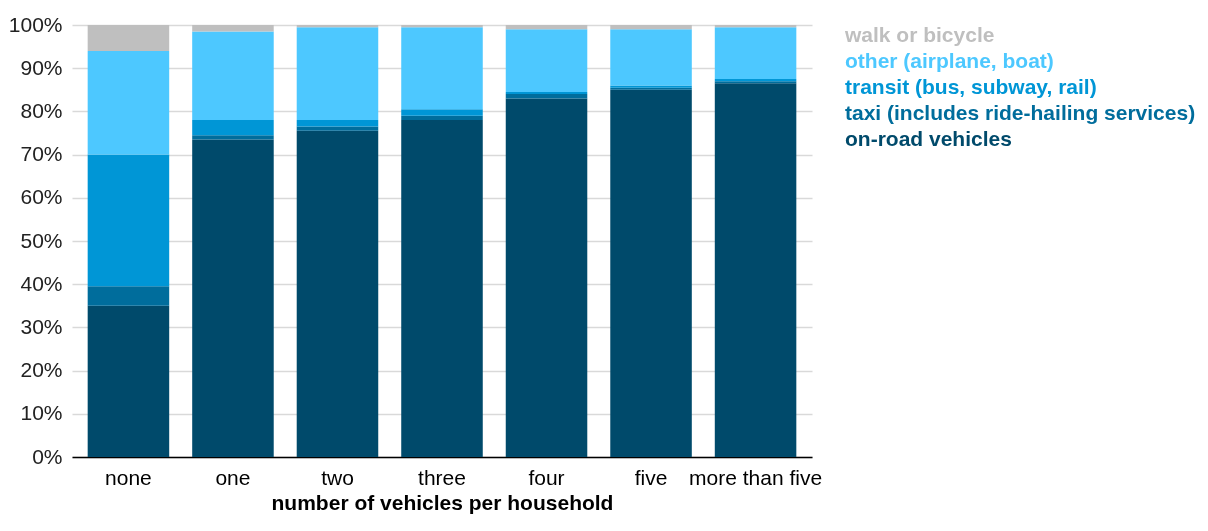 This screenshot has width=1208, height=531. Describe the element at coordinates (928, 138) in the screenshot. I see `text: on-road vehicles` at that location.